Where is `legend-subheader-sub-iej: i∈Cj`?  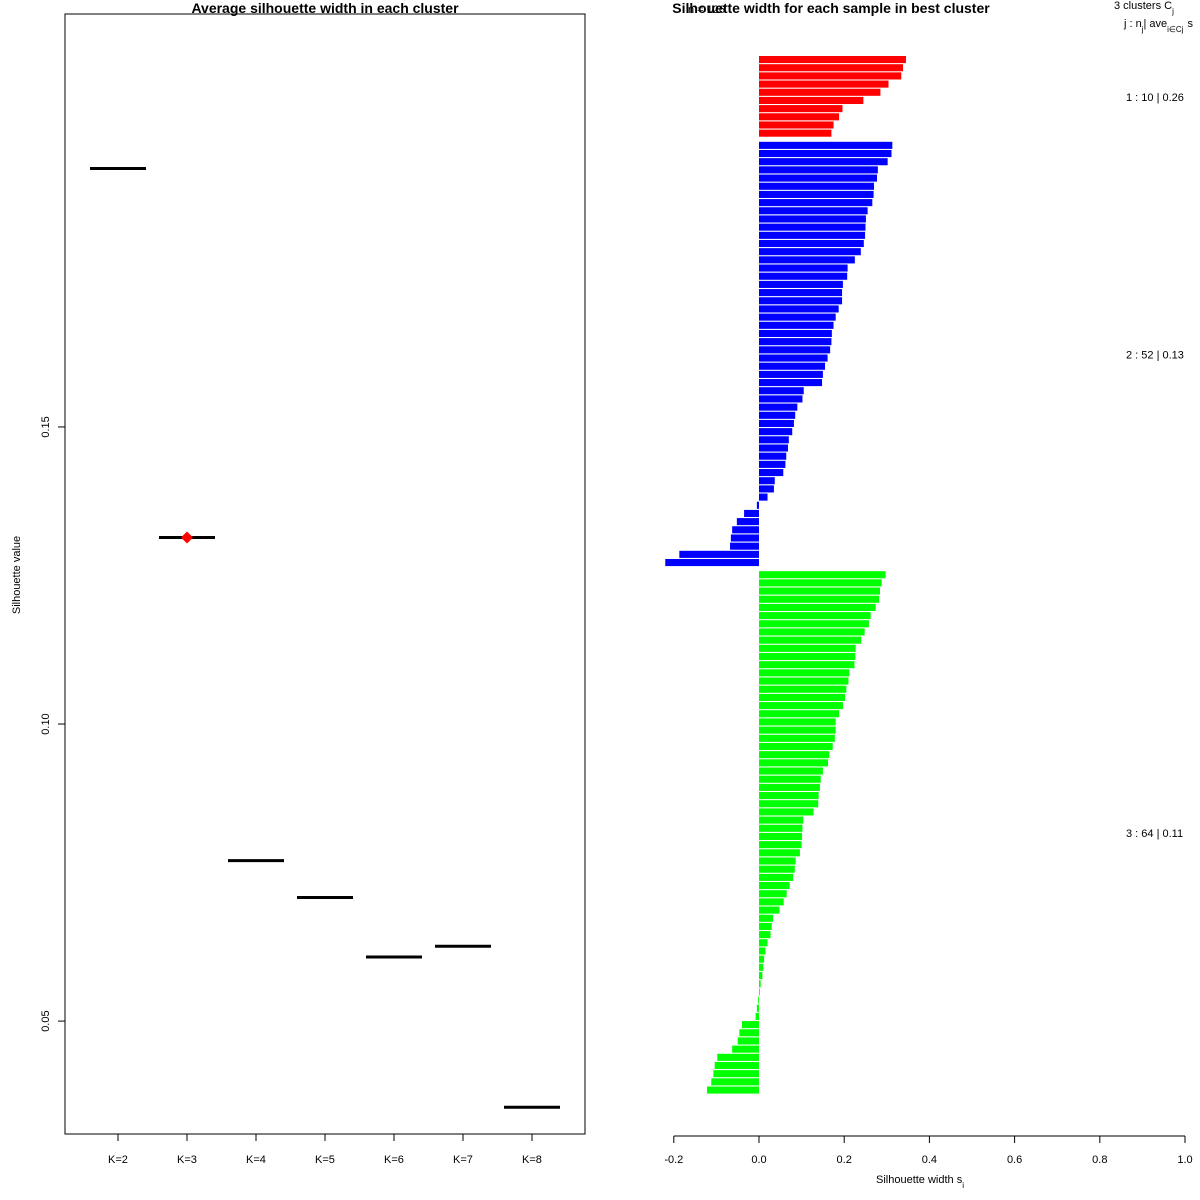
legend-subheader-sub-iej: i∈Cj is located at coordinates (1175, 29).